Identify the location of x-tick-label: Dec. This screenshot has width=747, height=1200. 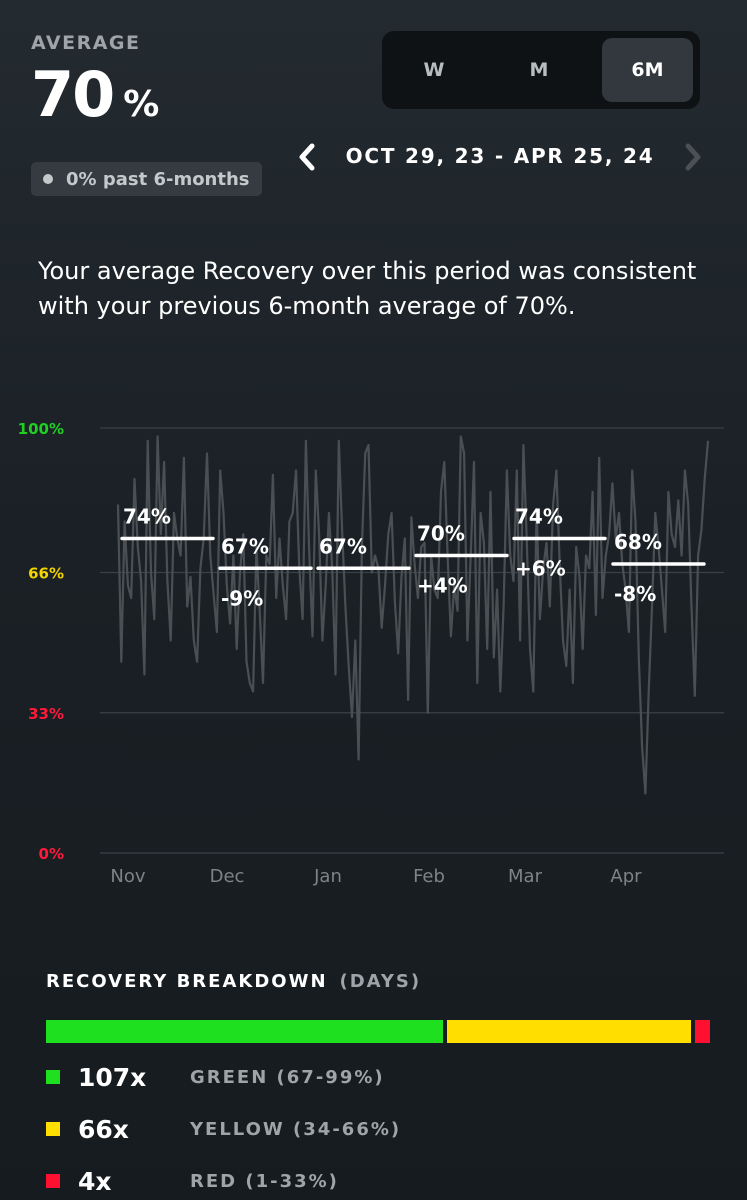
(227, 876).